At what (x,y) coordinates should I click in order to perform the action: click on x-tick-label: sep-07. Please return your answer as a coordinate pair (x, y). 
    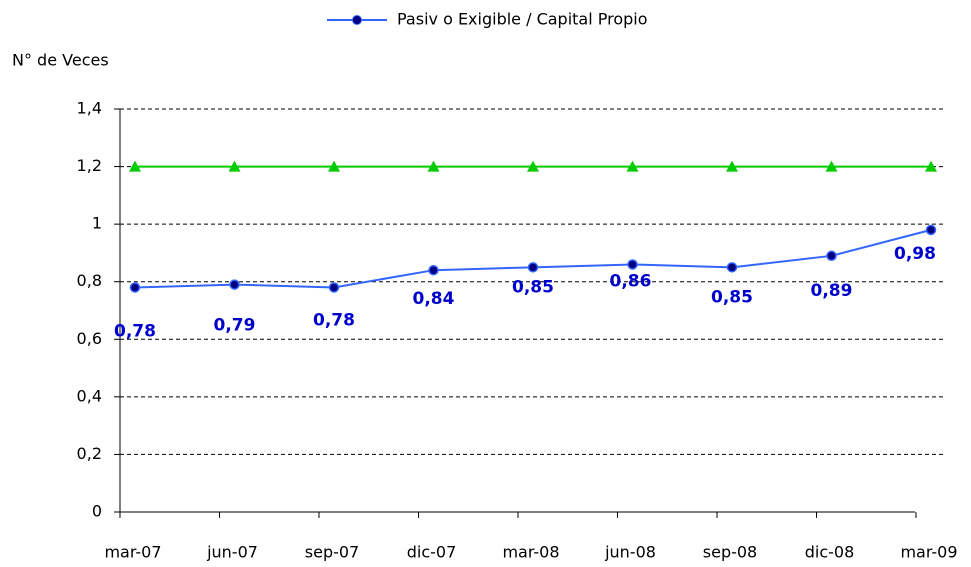
    Looking at the image, I should click on (332, 552).